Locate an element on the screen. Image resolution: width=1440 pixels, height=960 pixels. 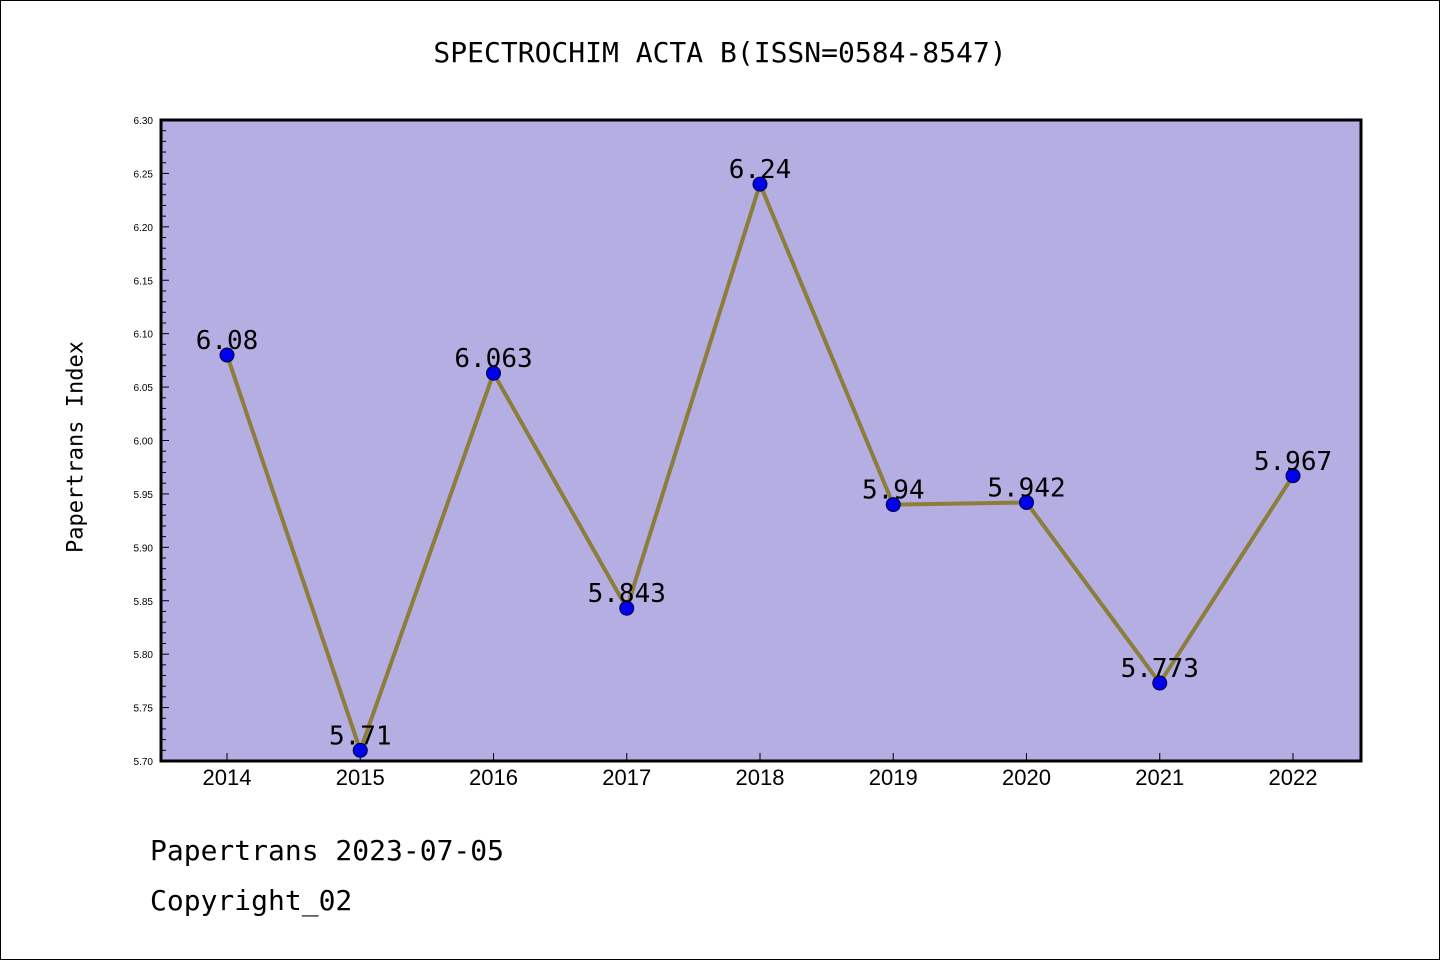
data-label: 5.94 is located at coordinates (893, 491).